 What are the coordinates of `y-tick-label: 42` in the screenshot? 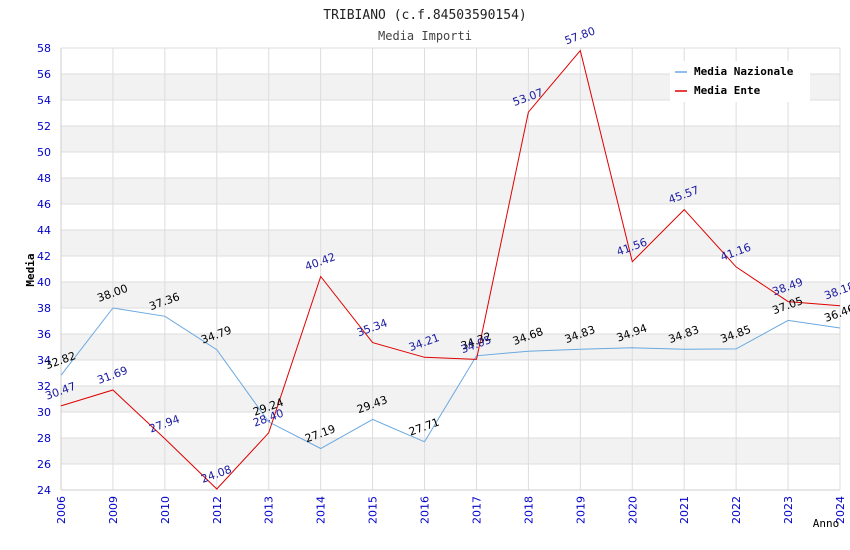 It's located at (44, 256).